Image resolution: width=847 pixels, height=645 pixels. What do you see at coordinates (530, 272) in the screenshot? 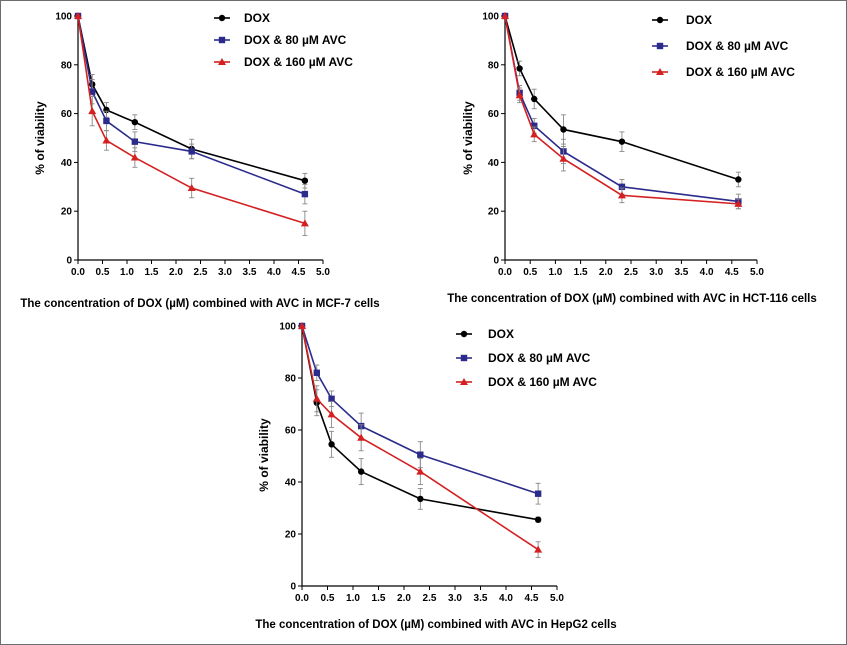
I see `x-tick-label: 0.5` at bounding box center [530, 272].